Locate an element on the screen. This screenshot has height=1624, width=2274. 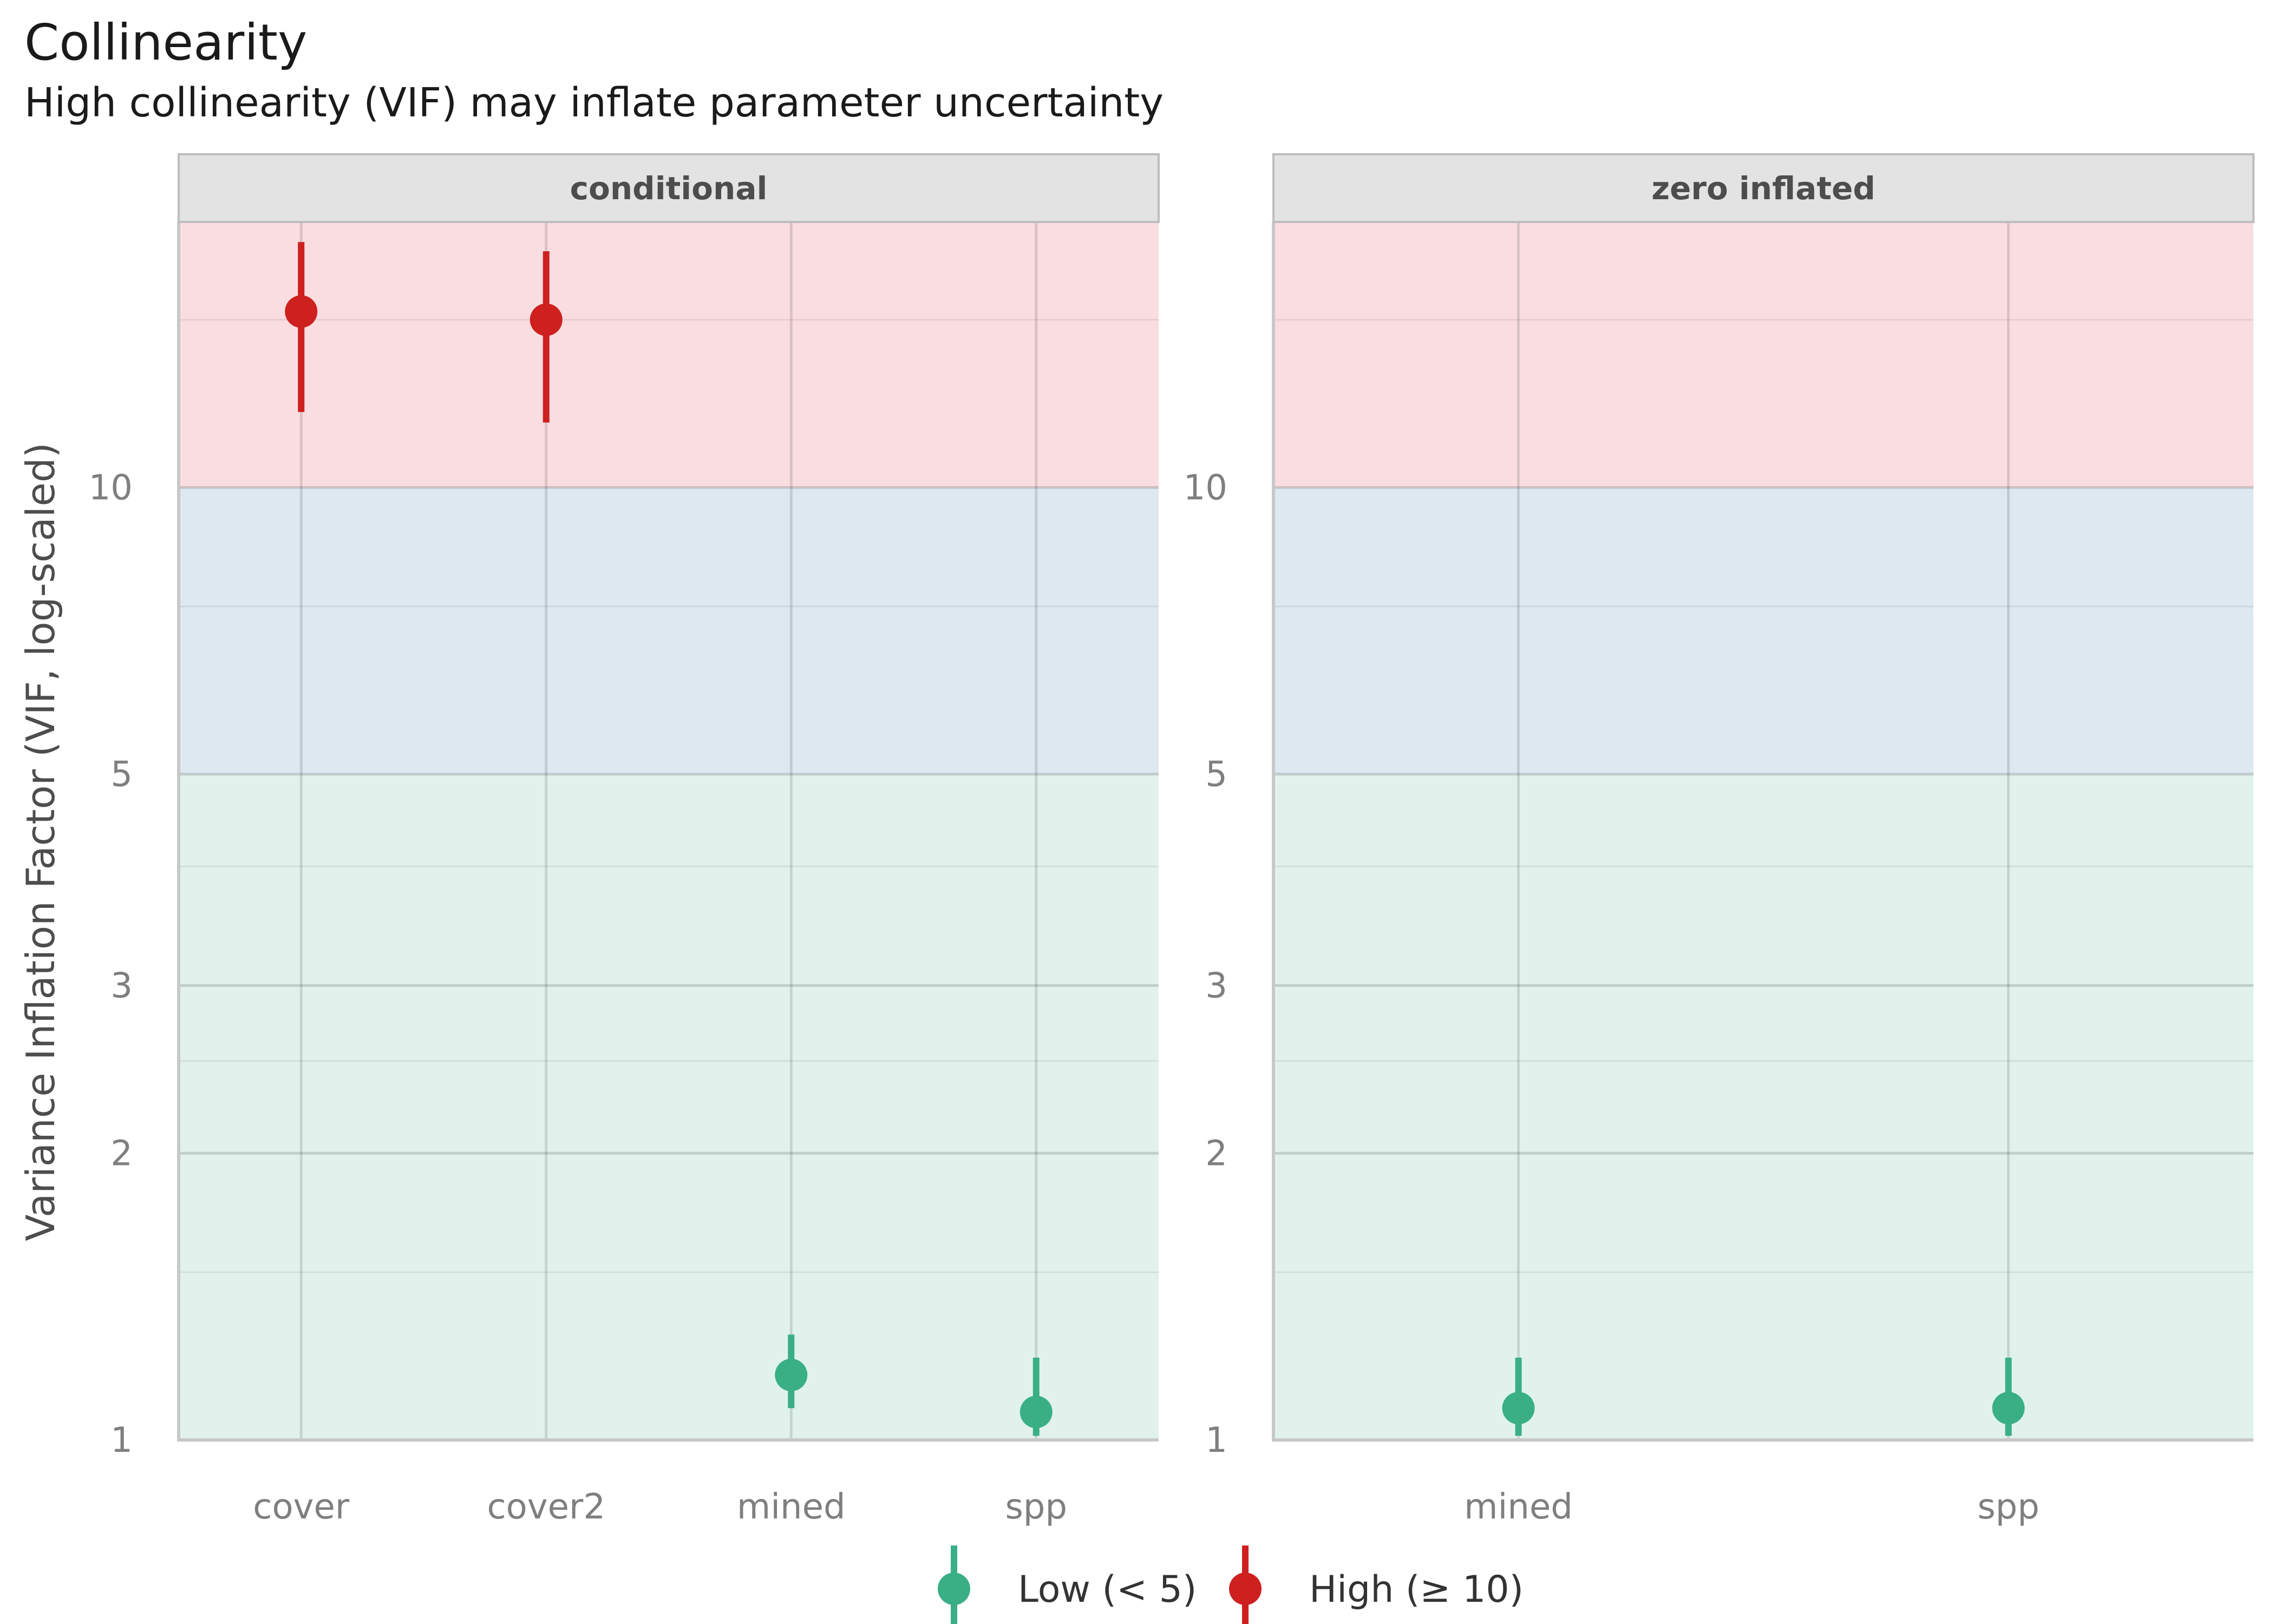
x-tick-label: cover2 is located at coordinates (546, 1507).